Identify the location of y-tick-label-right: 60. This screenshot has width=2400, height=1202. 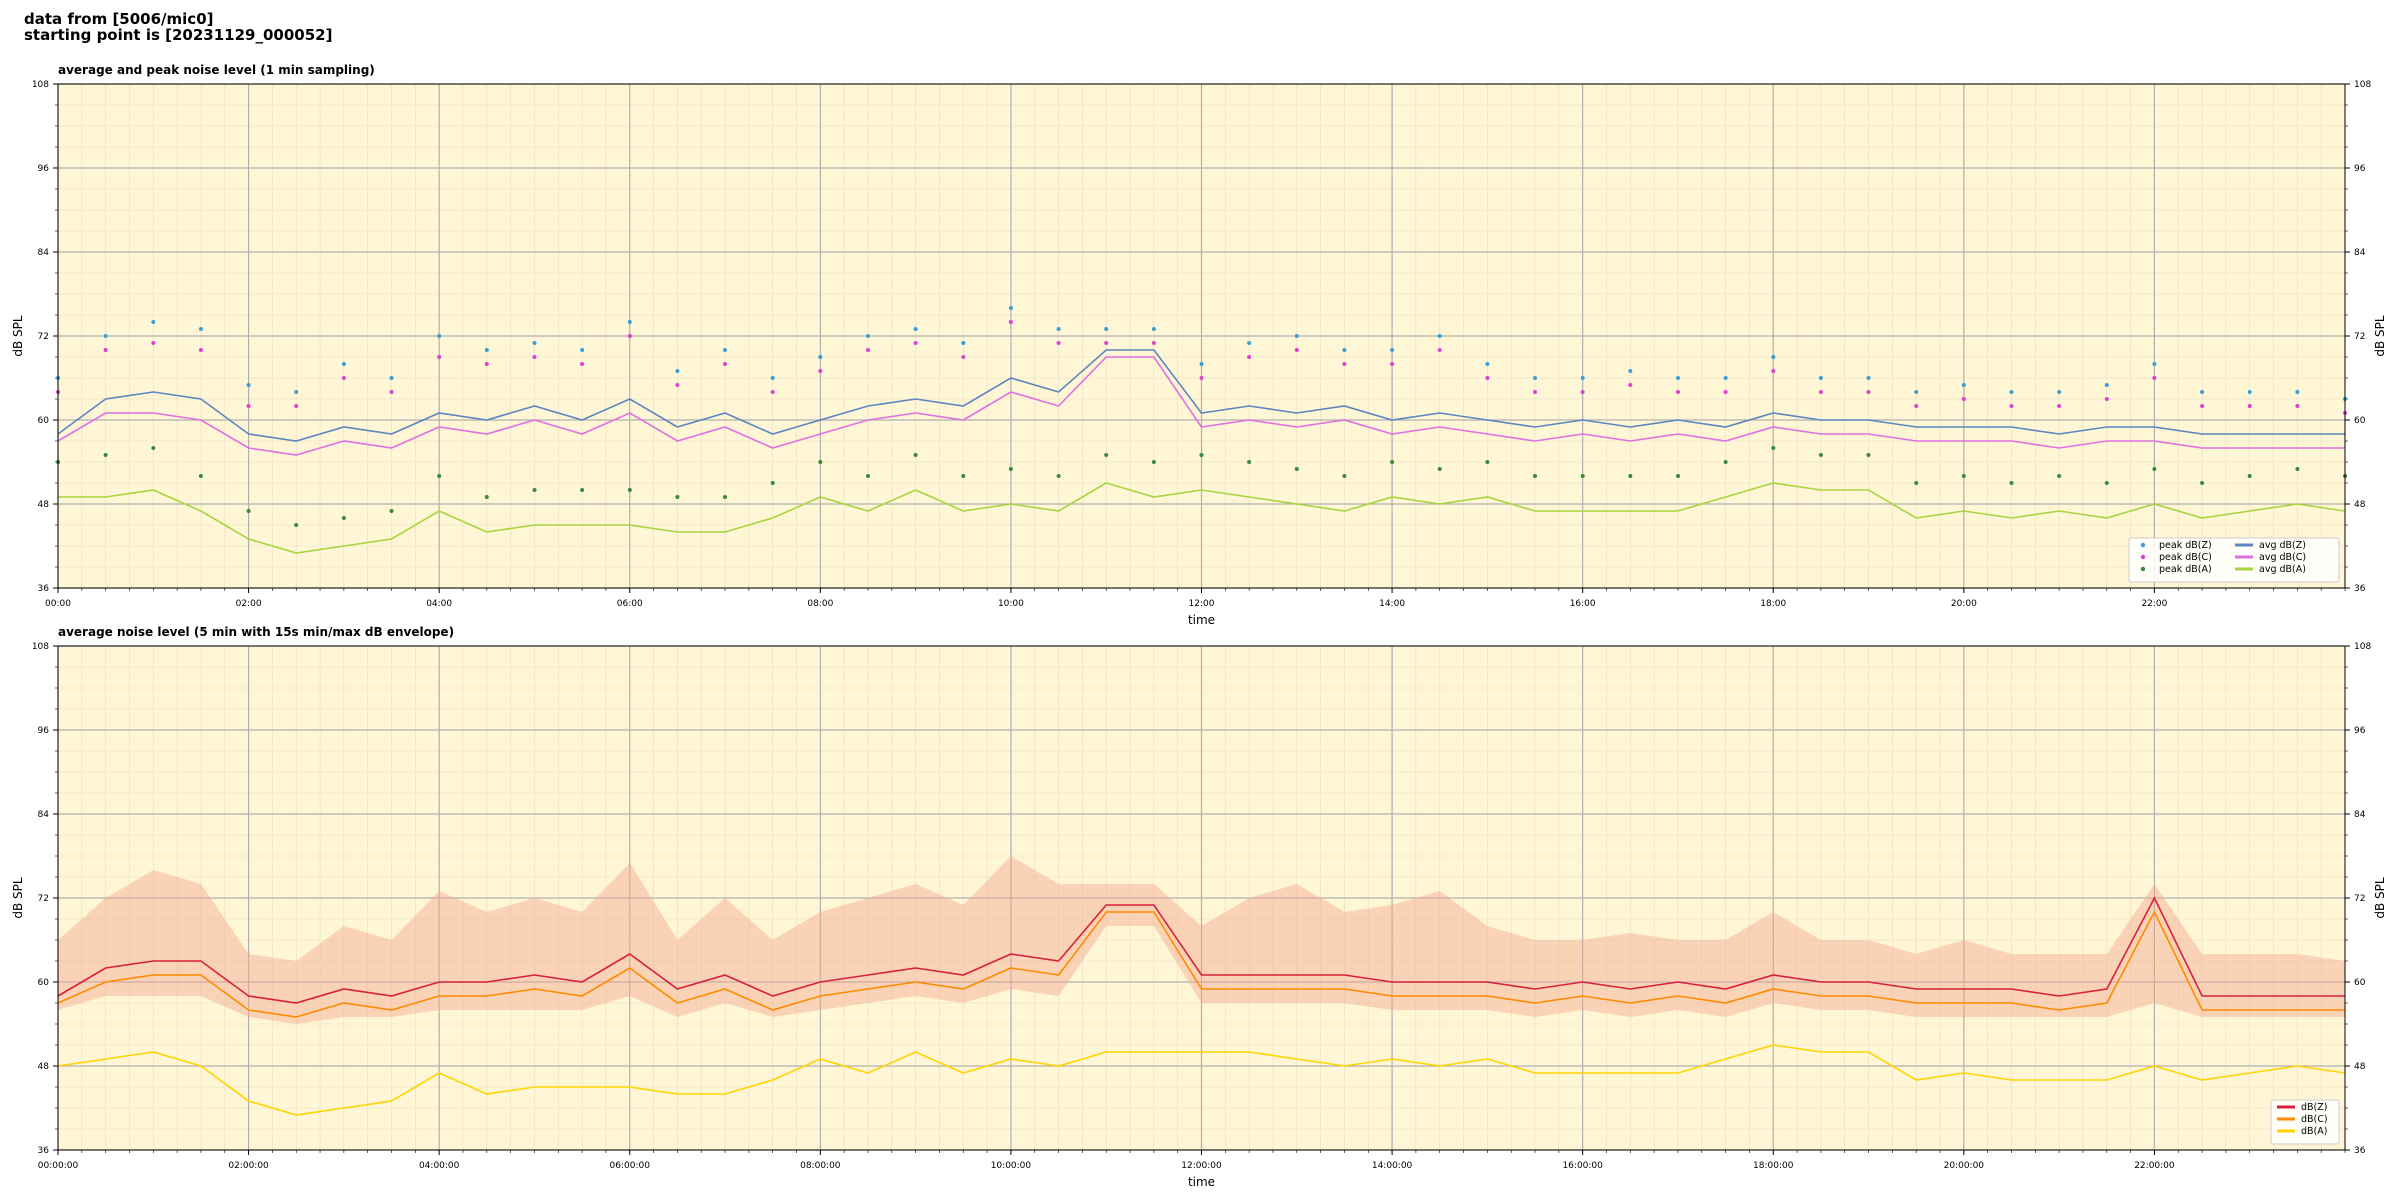
(2360, 421).